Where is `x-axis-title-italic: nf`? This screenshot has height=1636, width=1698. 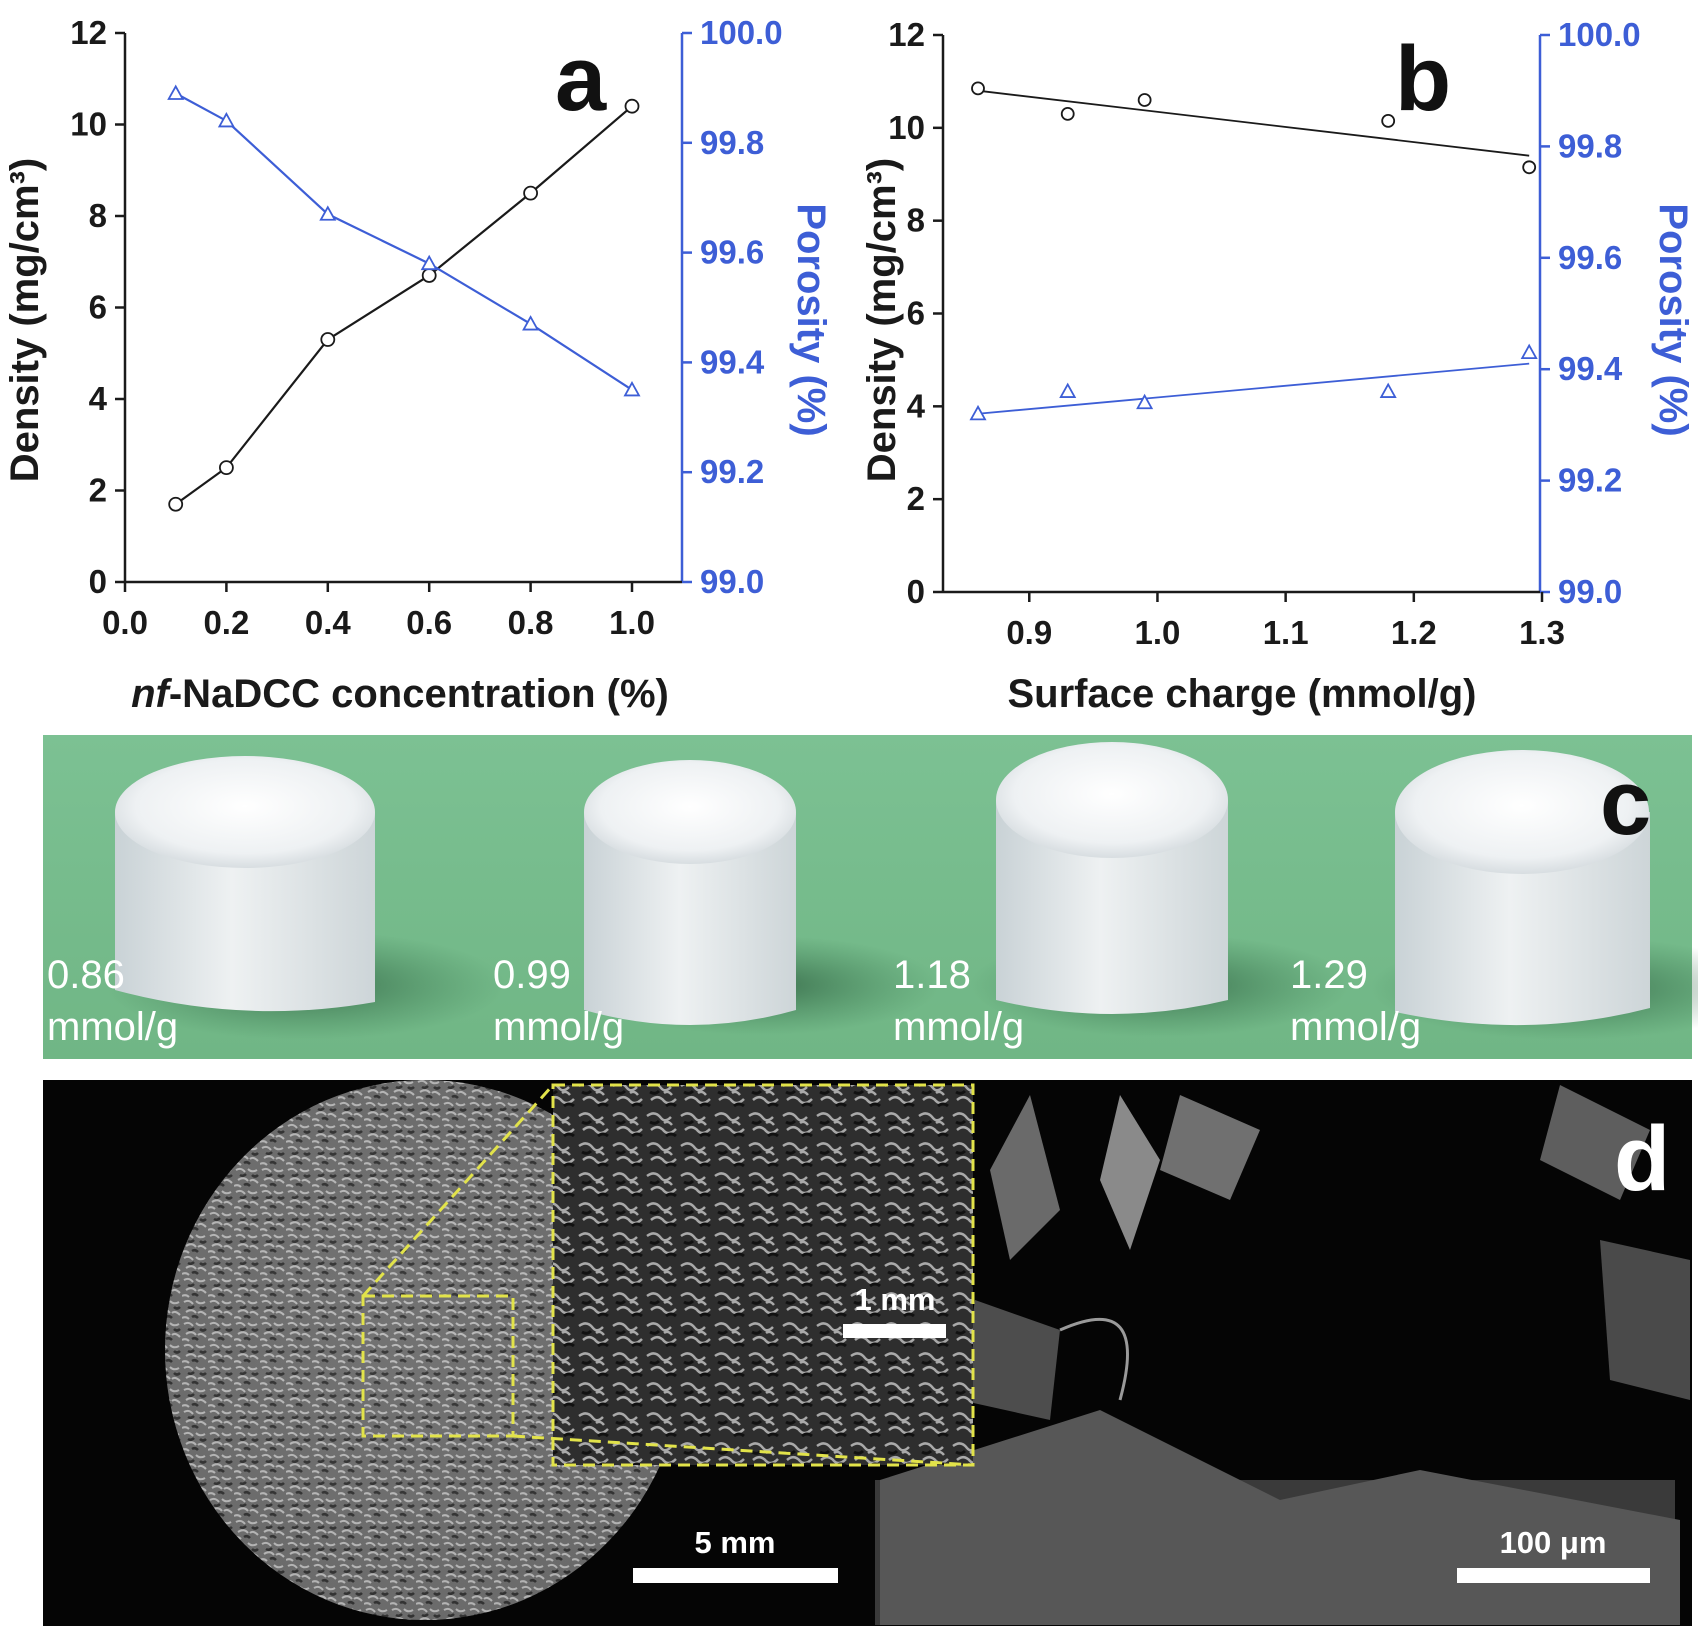
x-axis-title-italic: nf is located at coordinates (151, 694).